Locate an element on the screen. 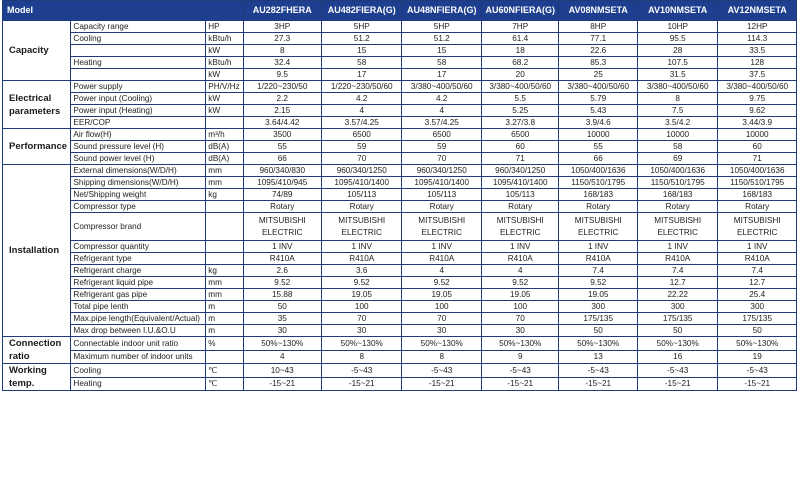 The height and width of the screenshot is (479, 800). value-cell: 2.2 is located at coordinates (282, 98).